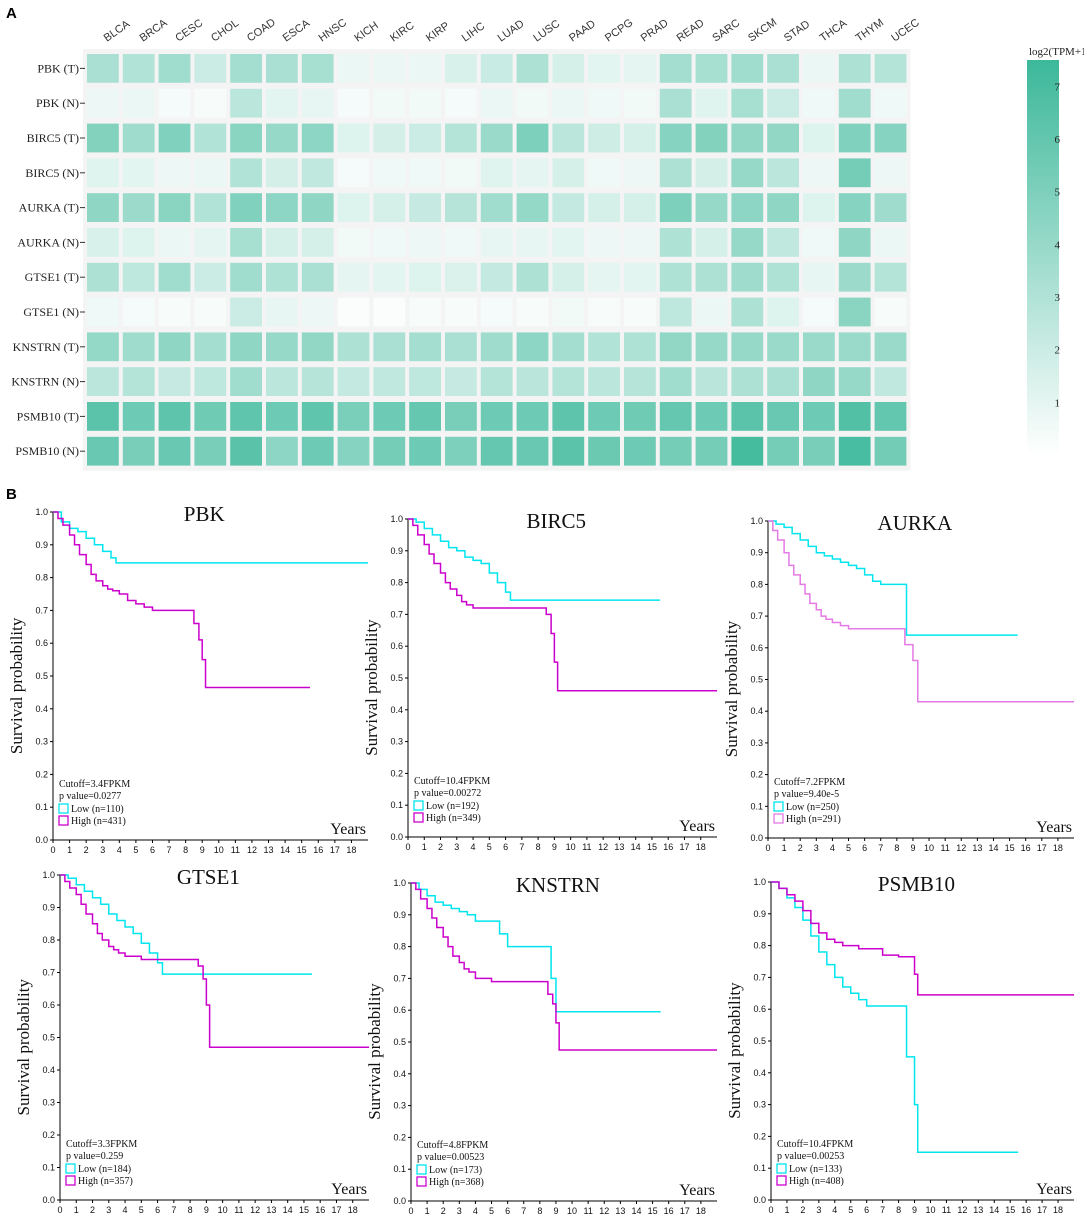 The image size is (1084, 1219). What do you see at coordinates (48, 1168) in the screenshot?
I see `y-tick-label: 0.1` at bounding box center [48, 1168].